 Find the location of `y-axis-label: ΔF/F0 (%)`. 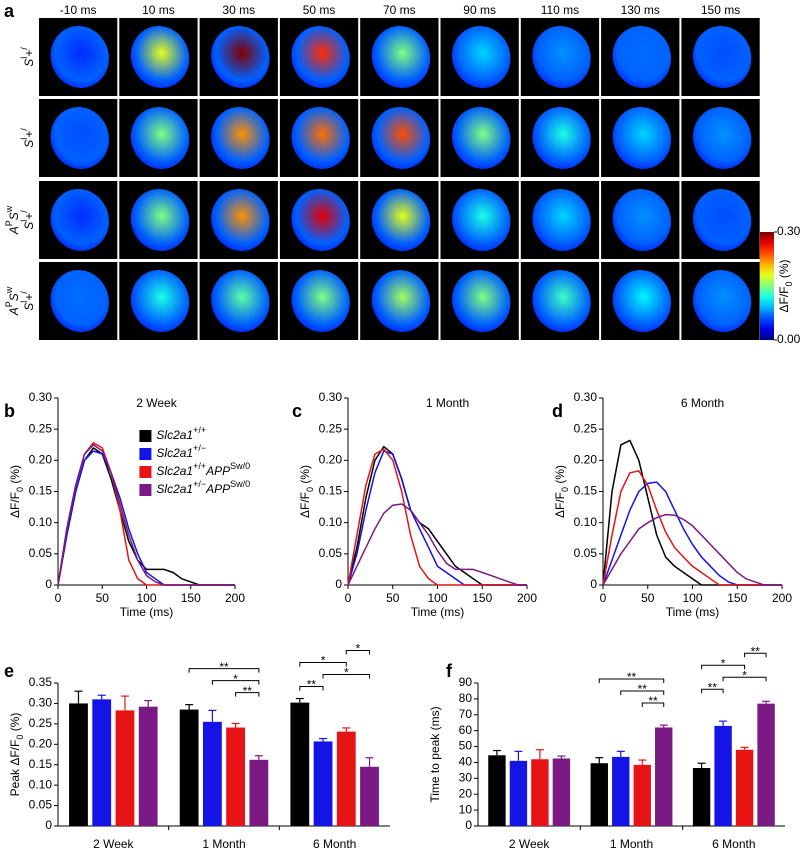

y-axis-label: ΔF/F0 (%) is located at coordinates (16, 491).